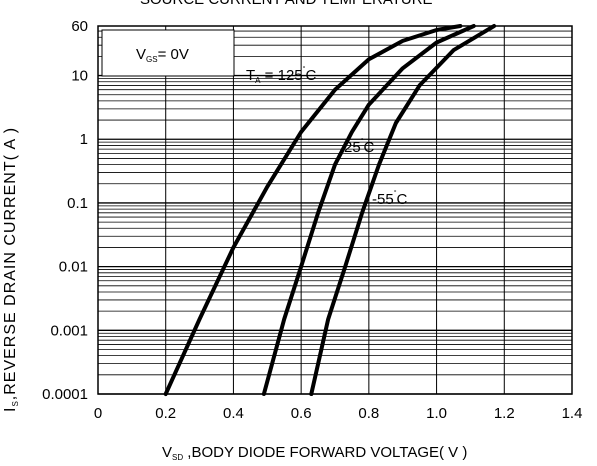 This screenshot has height=466, width=597. What do you see at coordinates (368, 413) in the screenshot?
I see `x-tick-label-4: 0.8` at bounding box center [368, 413].